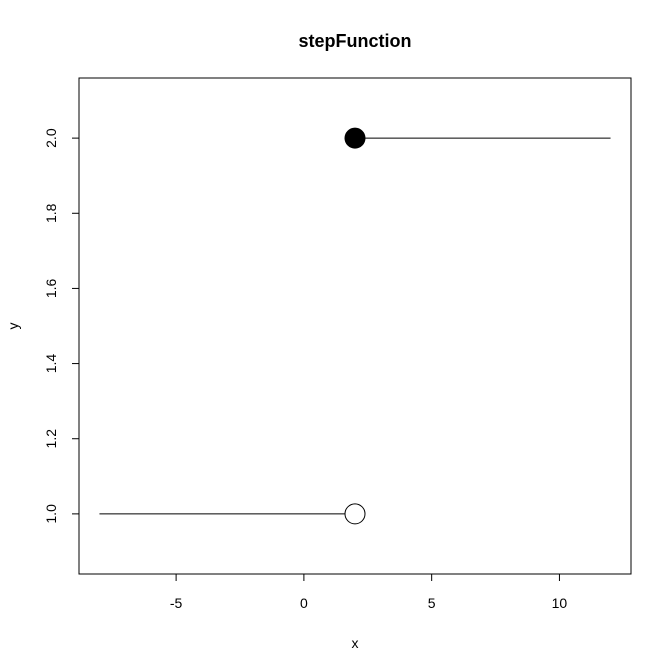 The height and width of the screenshot is (672, 672). I want to click on x-axis: -5 0 5 10, so click(369, 592).